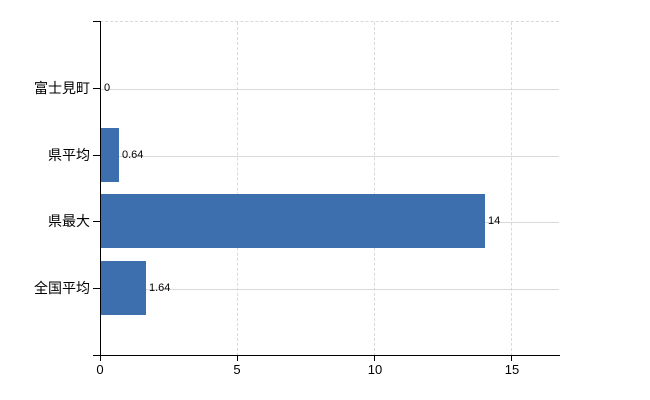  What do you see at coordinates (494, 221) in the screenshot?
I see `bar-value-label: 14` at bounding box center [494, 221].